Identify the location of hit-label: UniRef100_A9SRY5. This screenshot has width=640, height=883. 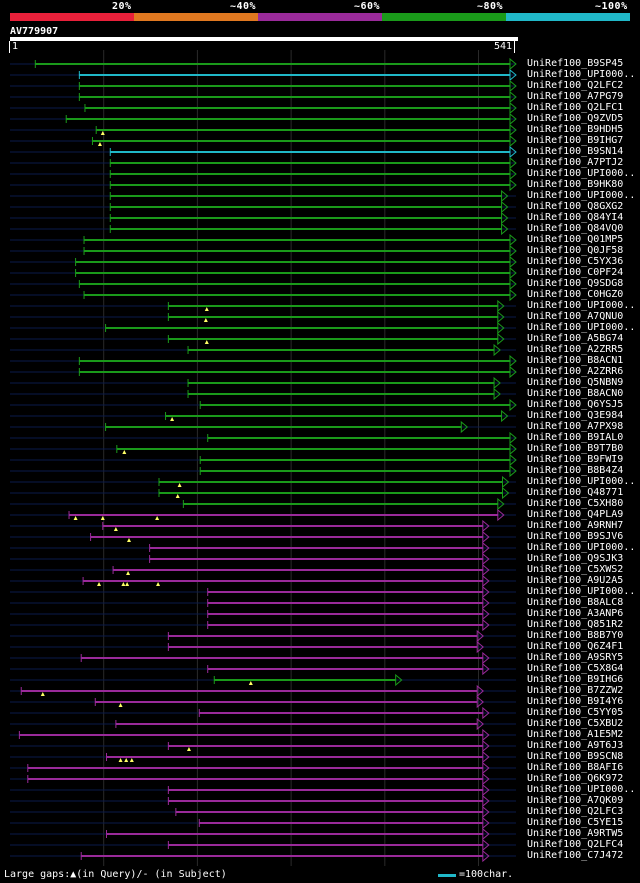
(575, 657).